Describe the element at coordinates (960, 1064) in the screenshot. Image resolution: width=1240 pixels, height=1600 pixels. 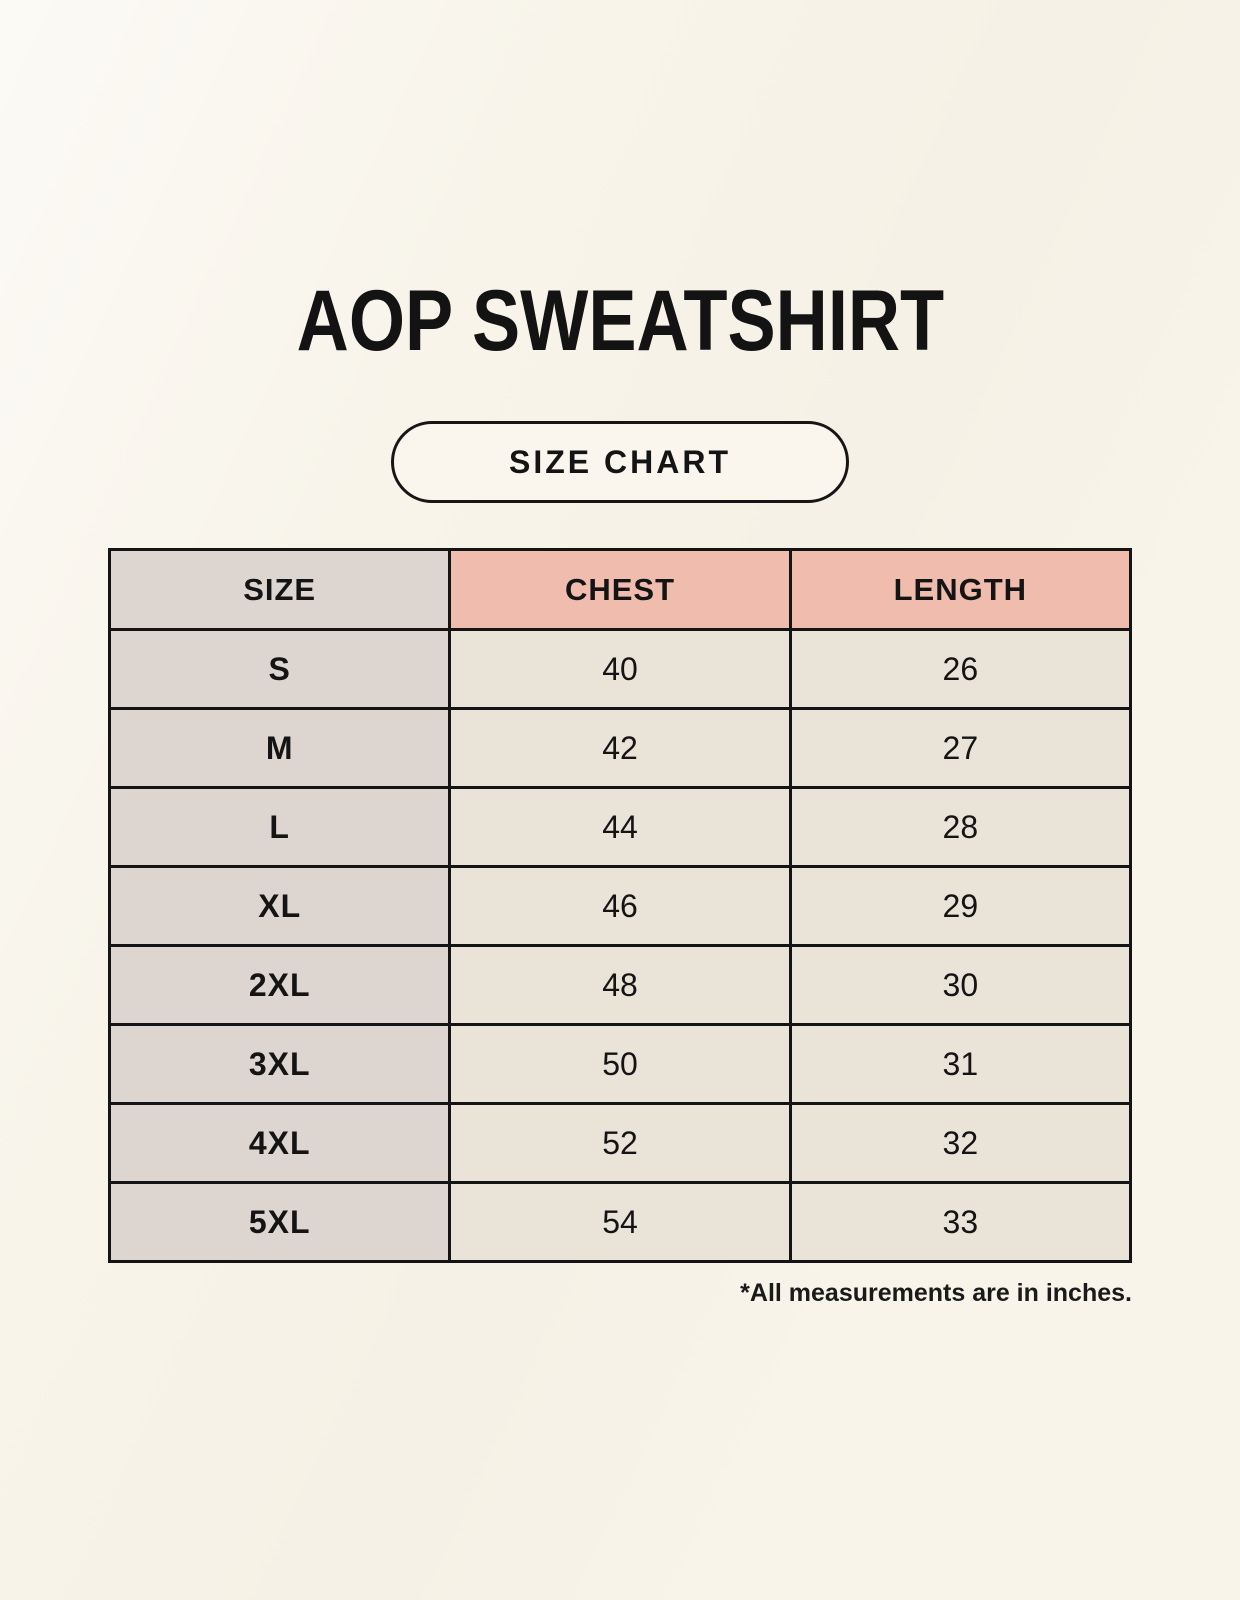
I see `length-value: 31` at that location.